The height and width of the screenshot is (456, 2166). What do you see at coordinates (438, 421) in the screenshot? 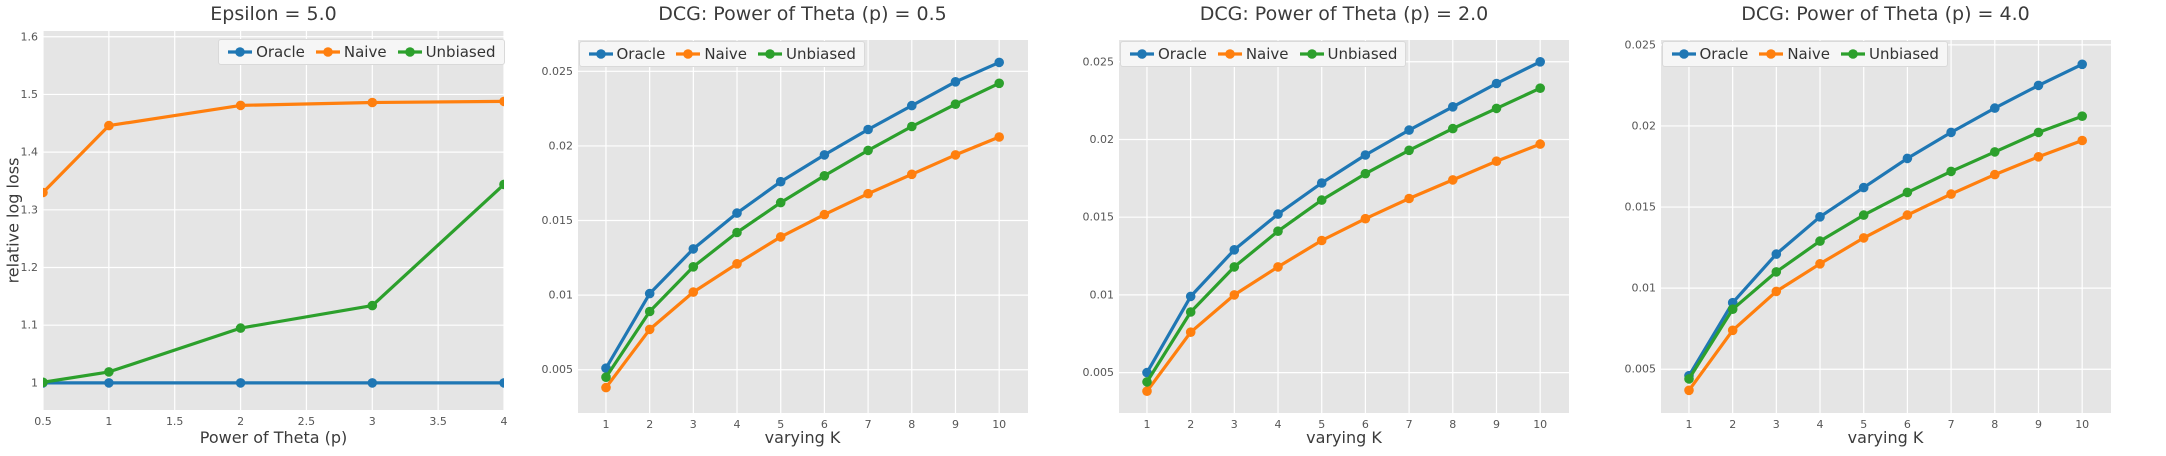
I see `x-tick-label: 3.5` at bounding box center [438, 421].